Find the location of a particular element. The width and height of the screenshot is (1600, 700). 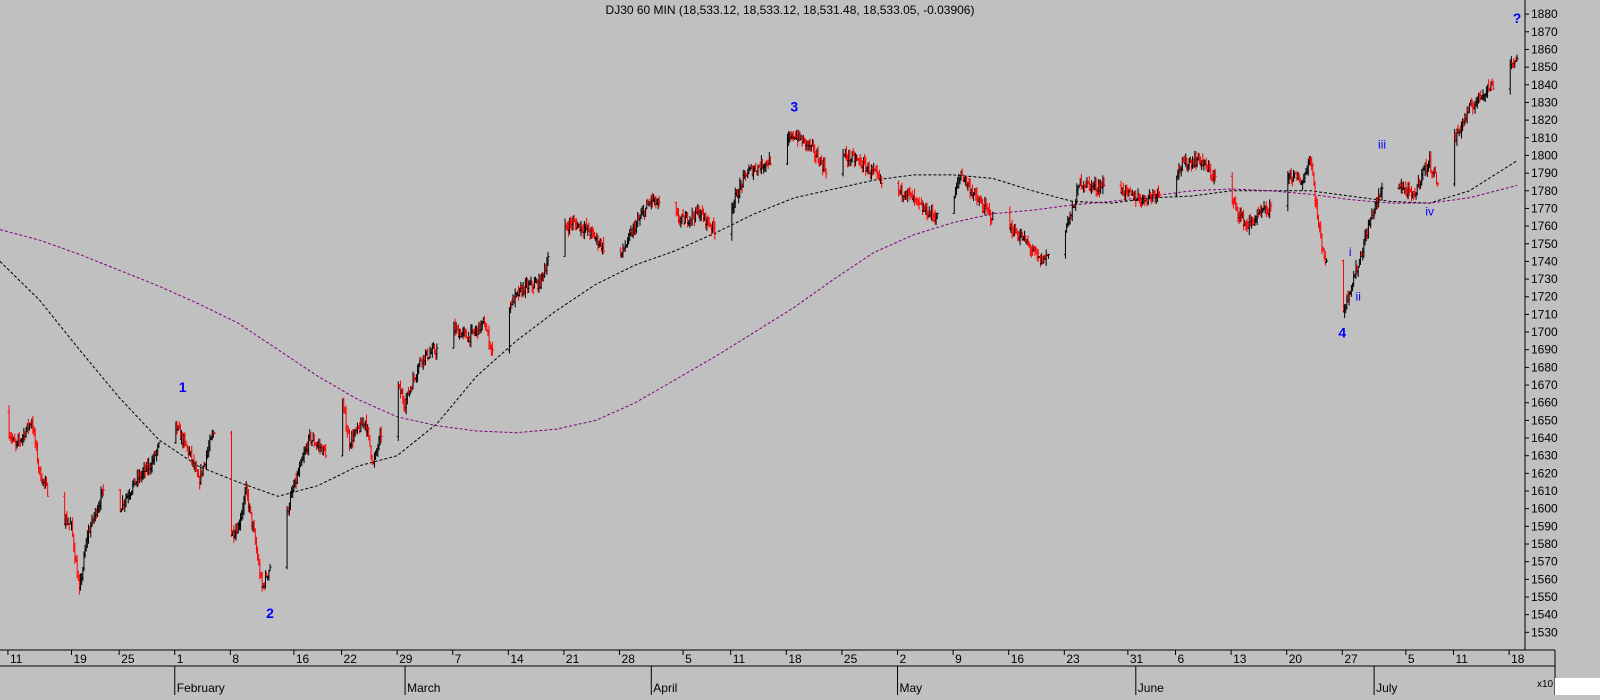

x-tick-label: 21 is located at coordinates (573, 659).